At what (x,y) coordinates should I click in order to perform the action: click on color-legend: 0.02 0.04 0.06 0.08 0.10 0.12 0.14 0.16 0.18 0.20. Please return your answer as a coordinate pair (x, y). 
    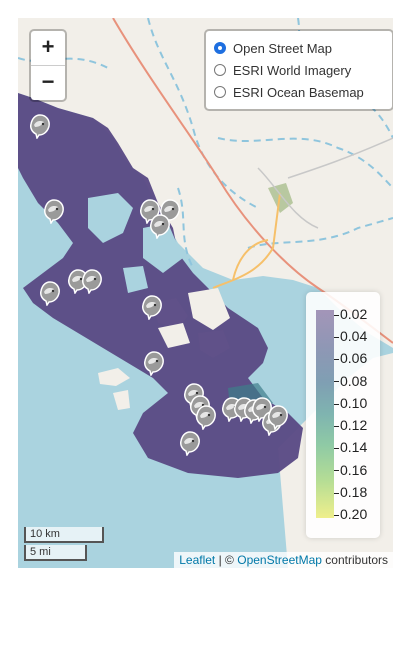
    Looking at the image, I should click on (343, 415).